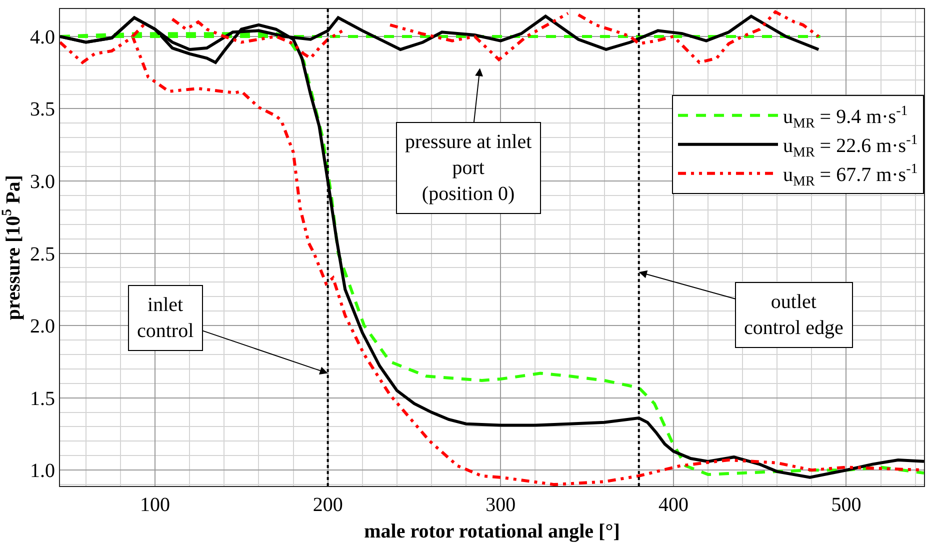  What do you see at coordinates (42, 109) in the screenshot?
I see `y-tick-label: 3.5` at bounding box center [42, 109].